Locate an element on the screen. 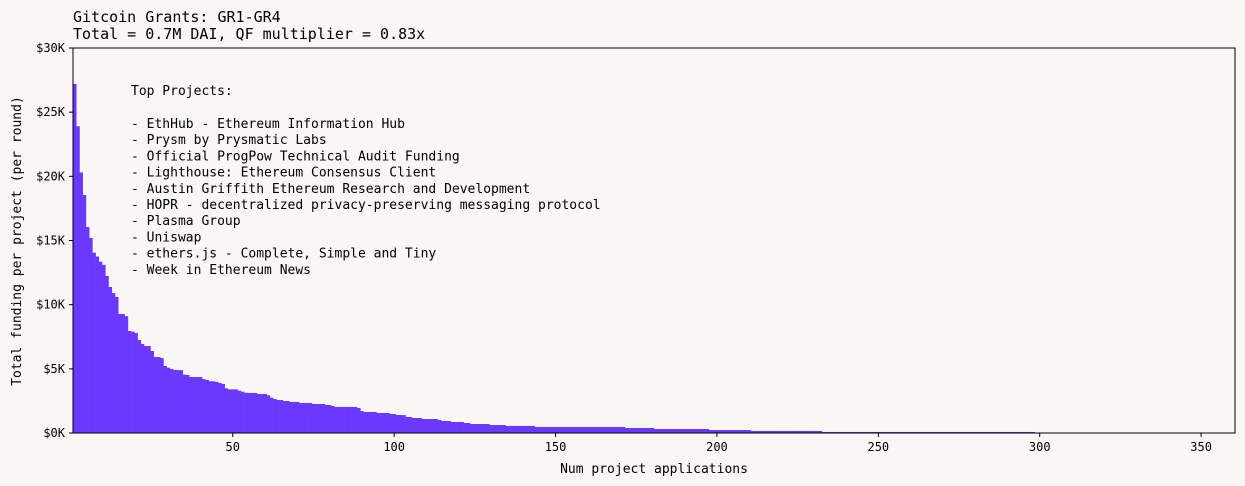 This screenshot has height=486, width=1245. top-project-item: - Uniswap is located at coordinates (166, 237).